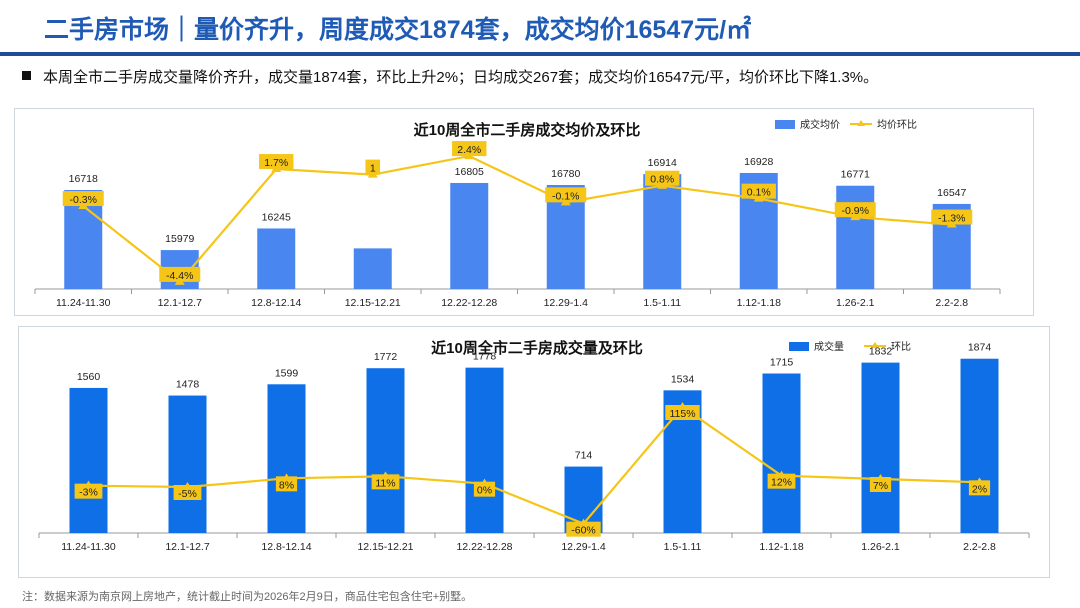 Image resolution: width=1080 pixels, height=608 pixels. What do you see at coordinates (398, 30) in the screenshot?
I see `page-title: 二手房市场｜量价齐升，周度成交1874套，成交均价16547元/㎡` at bounding box center [398, 30].